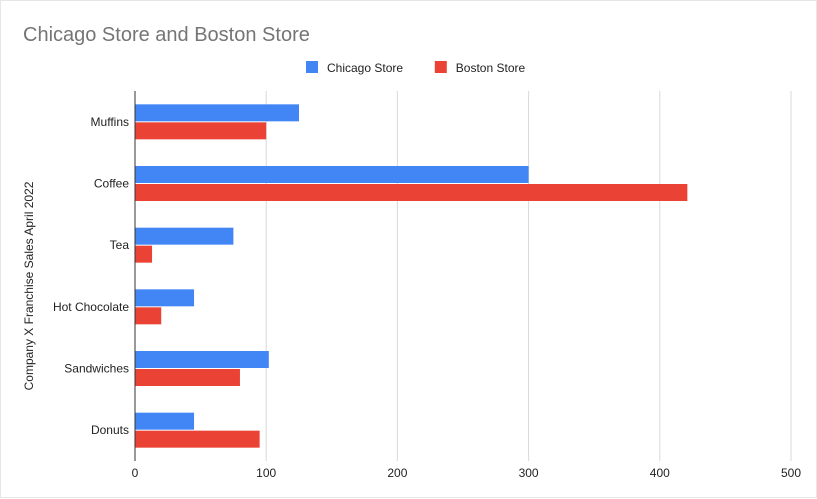 The height and width of the screenshot is (499, 817). Describe the element at coordinates (201, 131) in the screenshot. I see `bar-boston-store-muffins` at that location.